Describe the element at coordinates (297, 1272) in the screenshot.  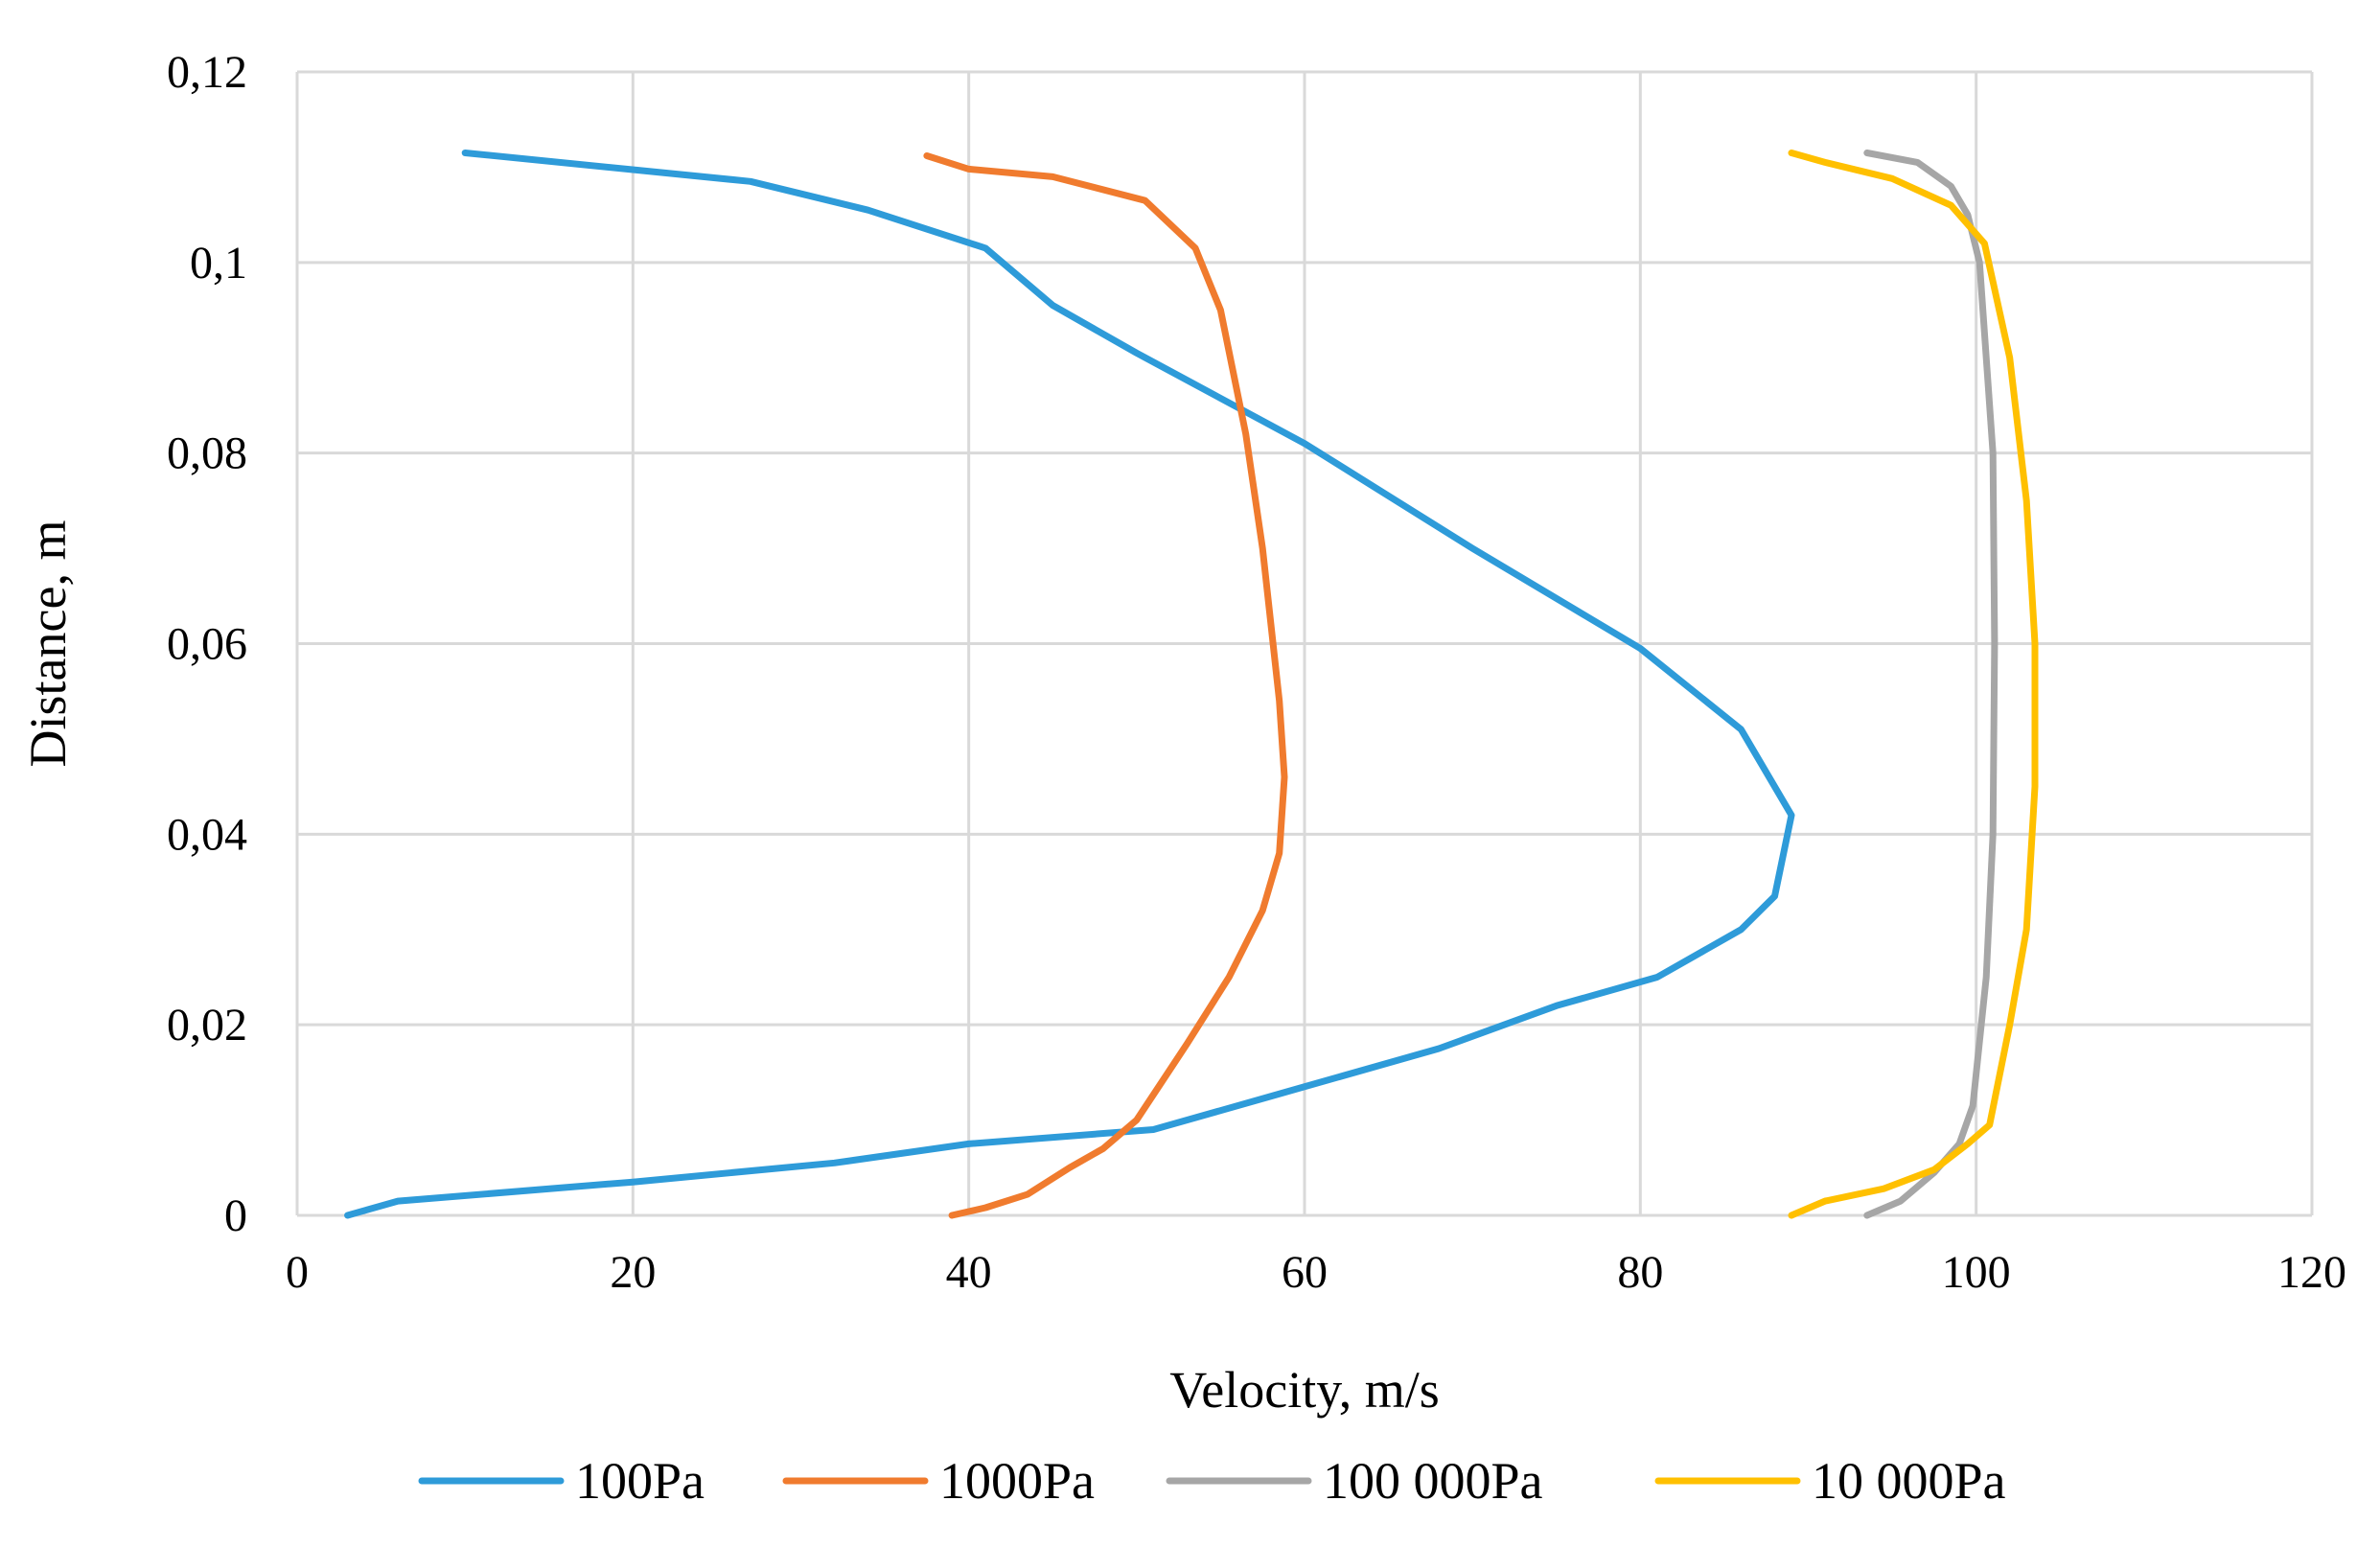
I see `x-tick-label: 0` at that location.